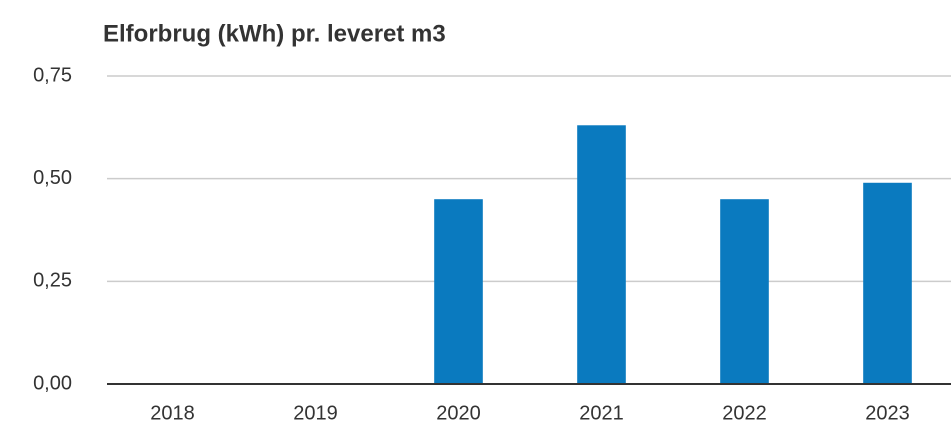 The height and width of the screenshot is (432, 951). What do you see at coordinates (887, 413) in the screenshot?
I see `x-tick-label: 2023` at bounding box center [887, 413].